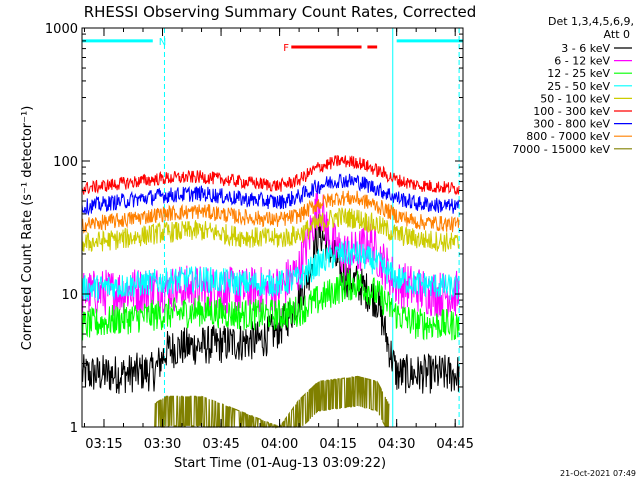 The width and height of the screenshot is (640, 480). What do you see at coordinates (561, 149) in the screenshot?
I see `legend-label-8: 7000 - 15000 keV` at bounding box center [561, 149].